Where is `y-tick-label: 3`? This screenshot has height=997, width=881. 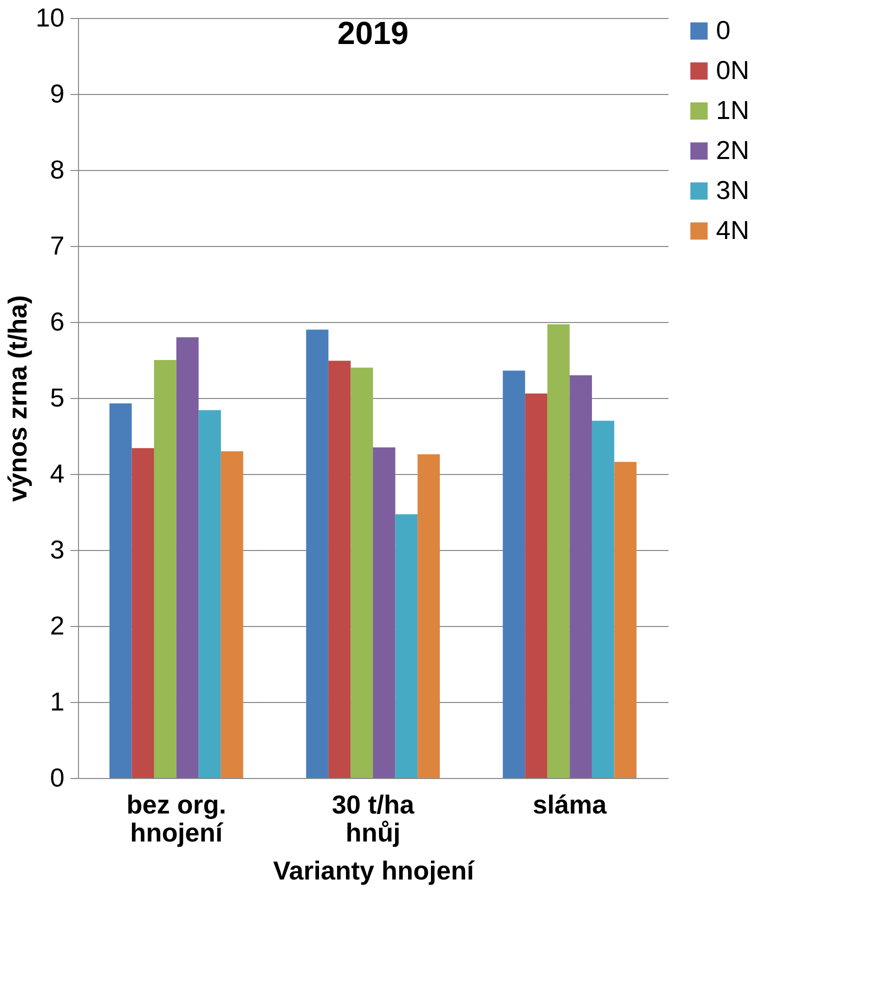 y-tick-label: 3 is located at coordinates (57, 549).